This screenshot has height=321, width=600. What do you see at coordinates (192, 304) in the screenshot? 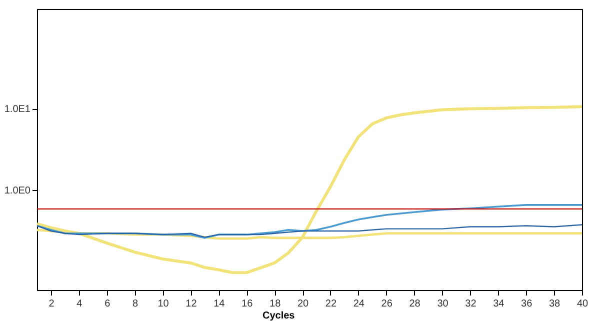
I see `x-tick-label: 12` at bounding box center [192, 304].